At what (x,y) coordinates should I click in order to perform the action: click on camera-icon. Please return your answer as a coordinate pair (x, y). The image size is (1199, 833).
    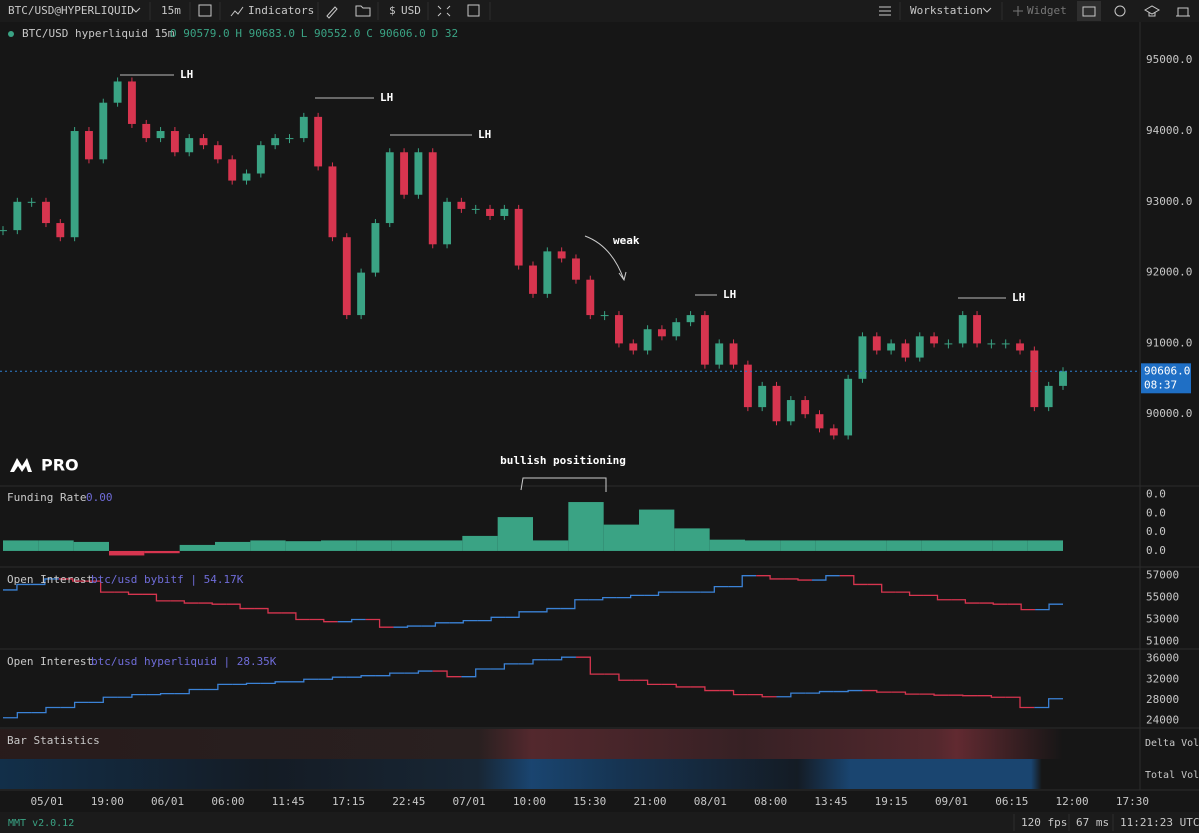
    Looking at the image, I should click on (1089, 11).